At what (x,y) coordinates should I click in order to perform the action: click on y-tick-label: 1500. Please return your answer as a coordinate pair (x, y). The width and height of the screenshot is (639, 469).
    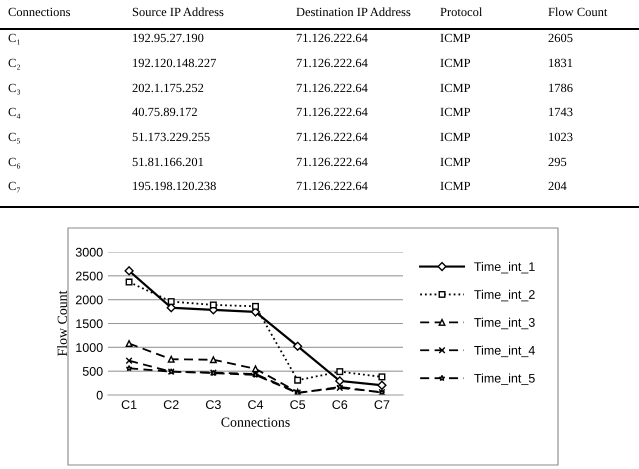
    Looking at the image, I should click on (89, 323).